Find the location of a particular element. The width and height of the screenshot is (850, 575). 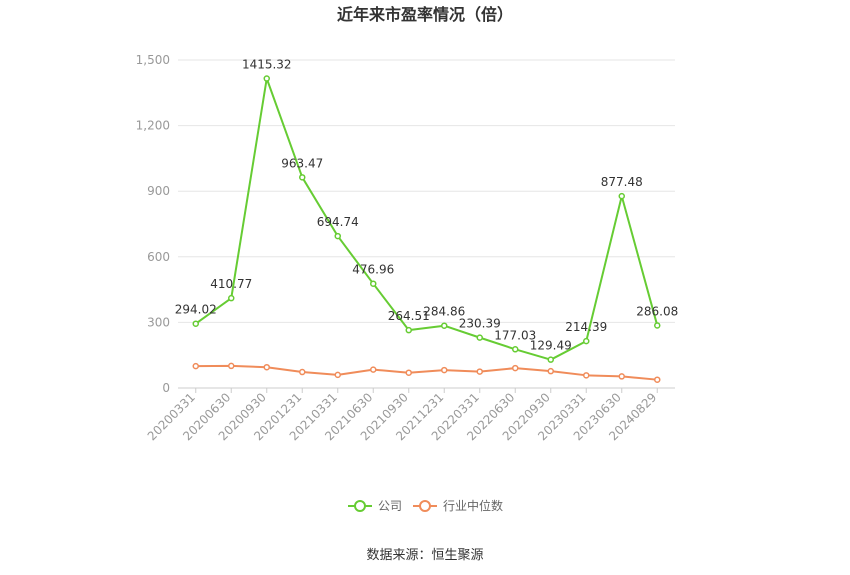

company-data-label: 214.39 is located at coordinates (586, 327).